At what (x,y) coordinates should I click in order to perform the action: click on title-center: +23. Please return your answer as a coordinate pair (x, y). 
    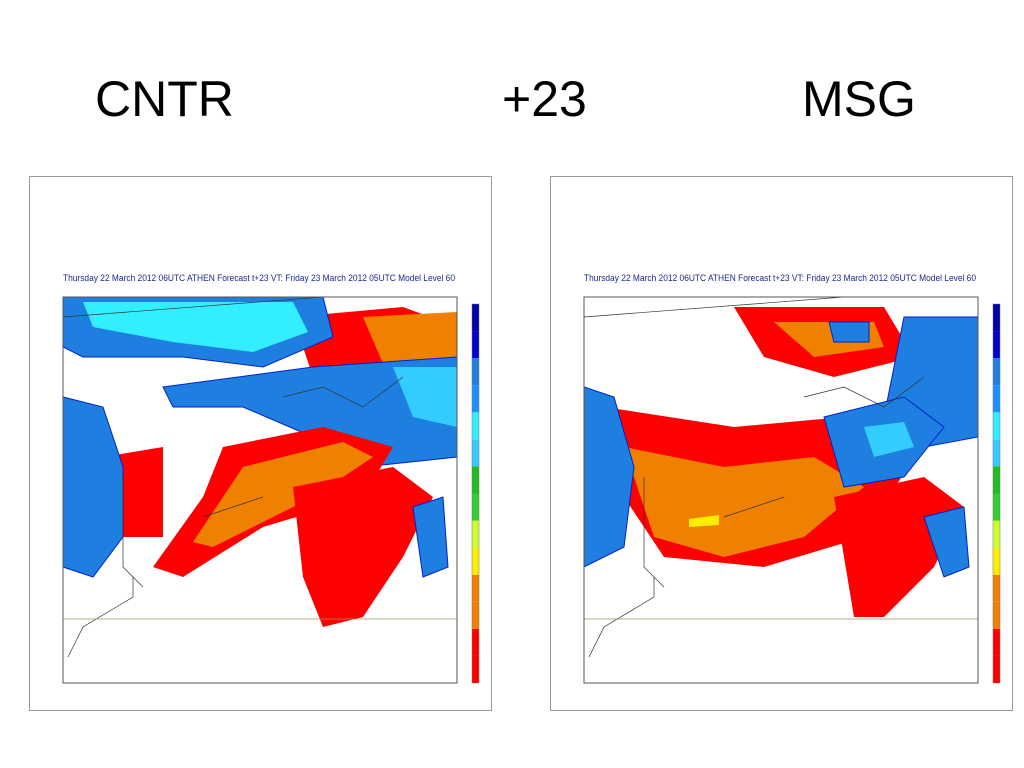
    Looking at the image, I should click on (544, 99).